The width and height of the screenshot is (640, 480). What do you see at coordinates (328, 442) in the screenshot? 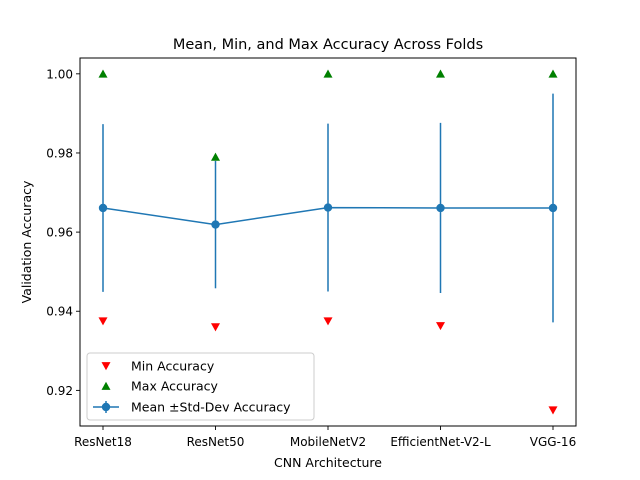
I see `x-tick-label: MobileNetV2` at bounding box center [328, 442].